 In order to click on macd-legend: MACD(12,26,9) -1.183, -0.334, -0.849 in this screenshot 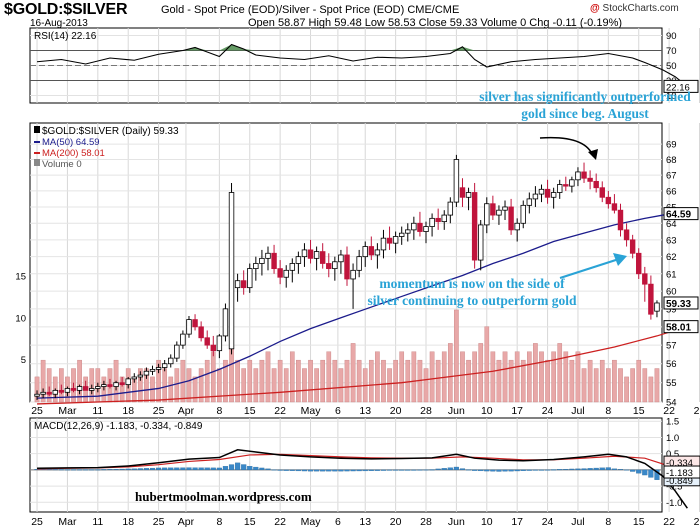, I will do `click(118, 426)`.